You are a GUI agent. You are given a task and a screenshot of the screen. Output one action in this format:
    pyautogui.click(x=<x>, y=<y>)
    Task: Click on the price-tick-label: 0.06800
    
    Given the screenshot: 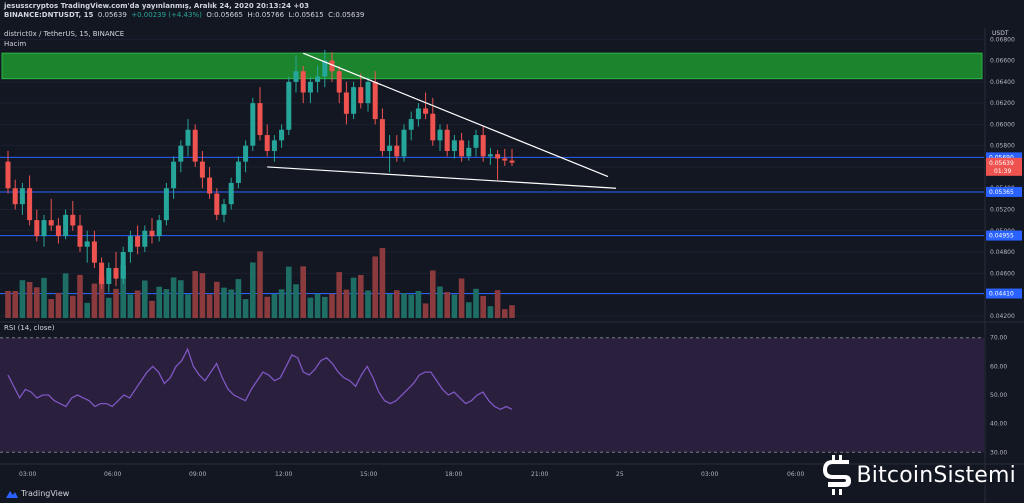 What is the action you would take?
    pyautogui.click(x=1002, y=39)
    